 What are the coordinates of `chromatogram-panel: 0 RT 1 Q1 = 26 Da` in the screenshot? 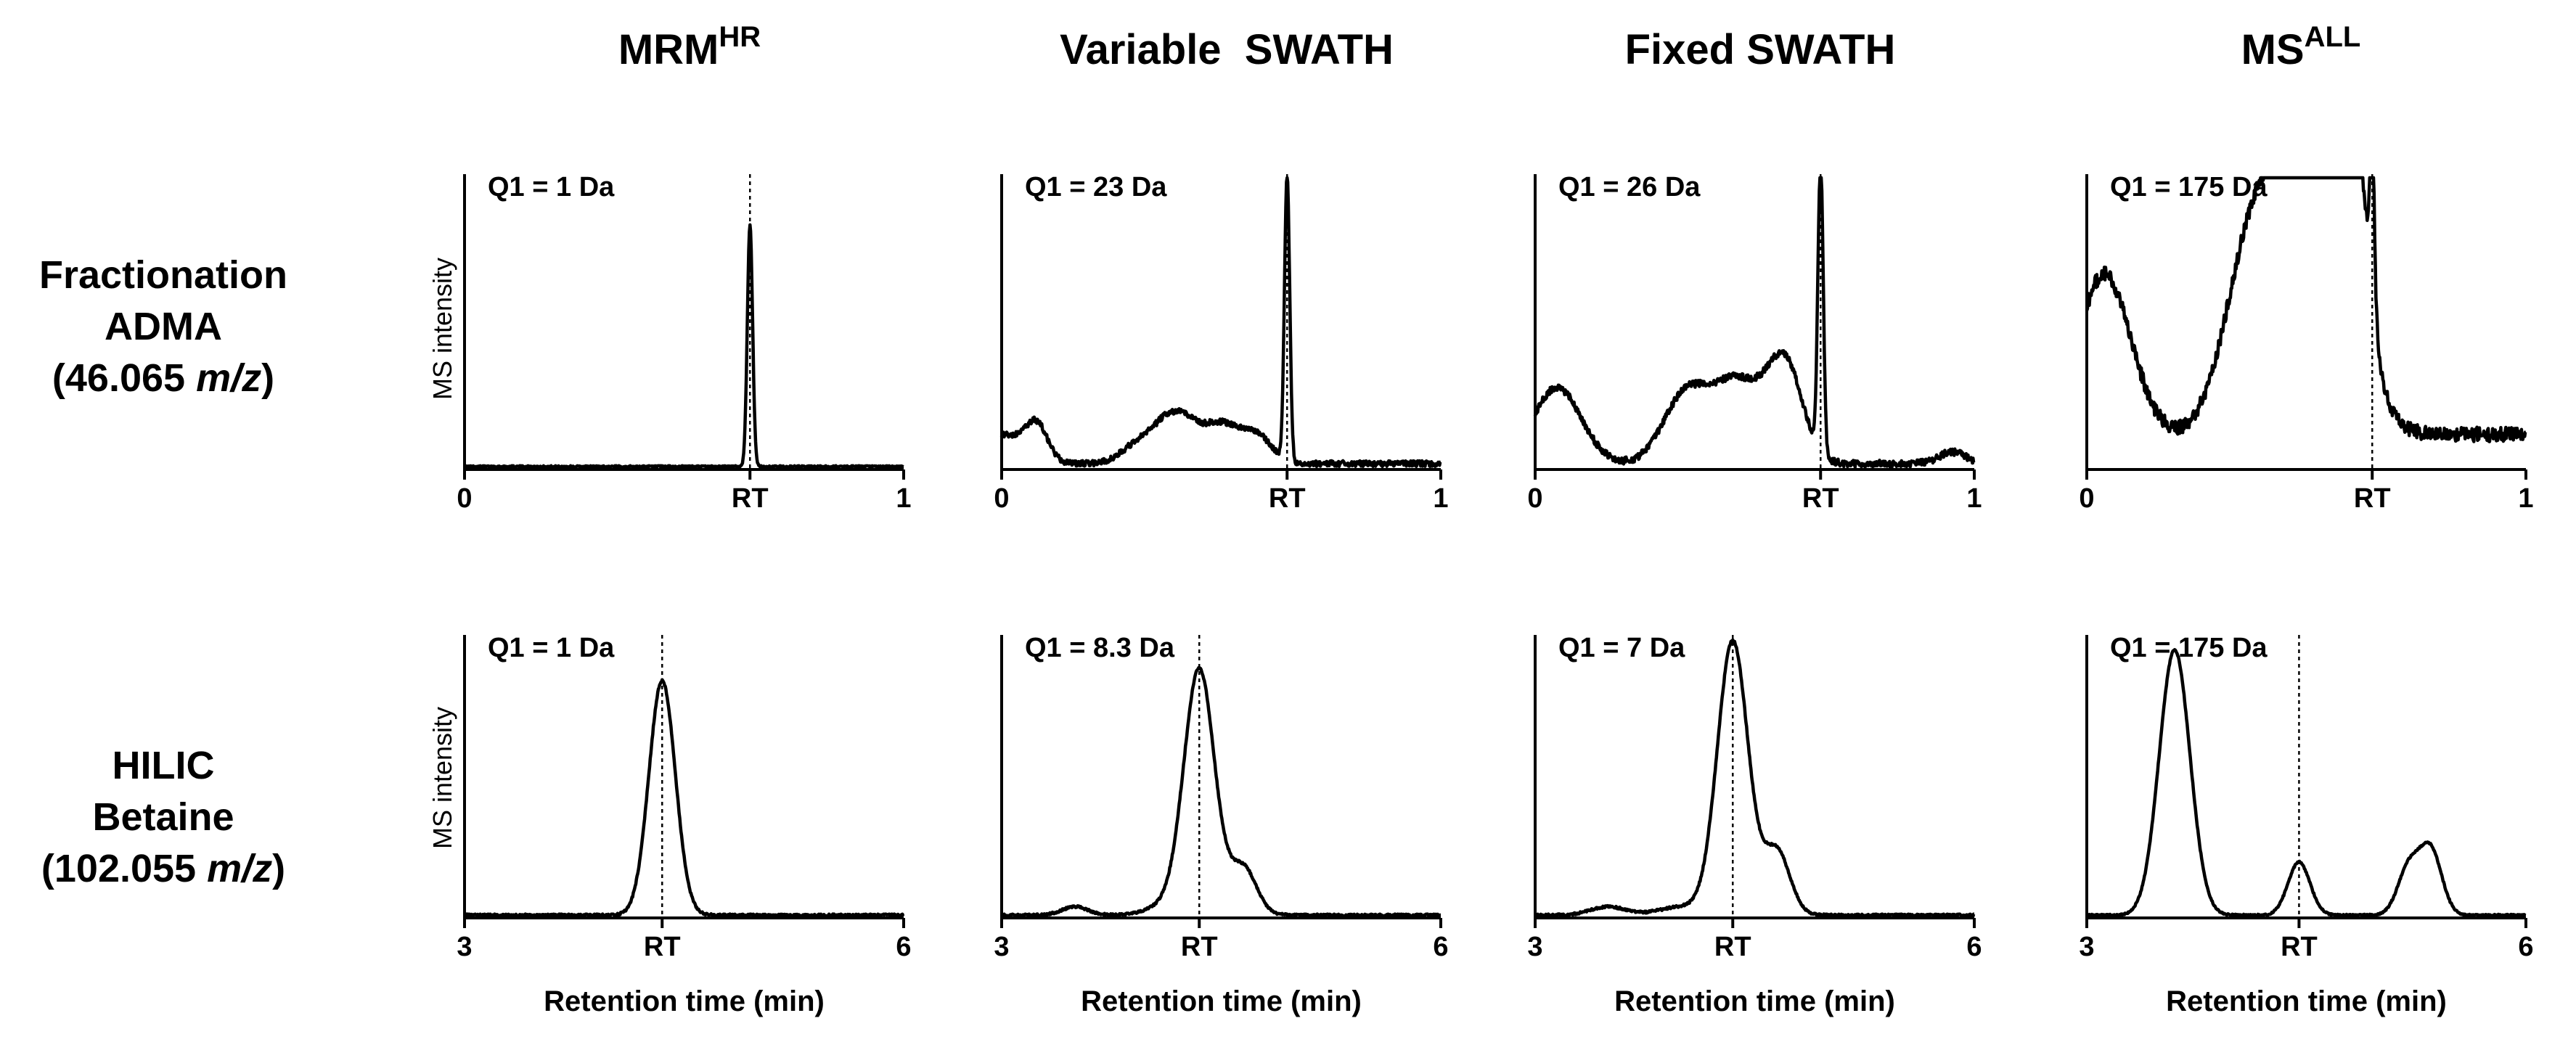 It's located at (1755, 343).